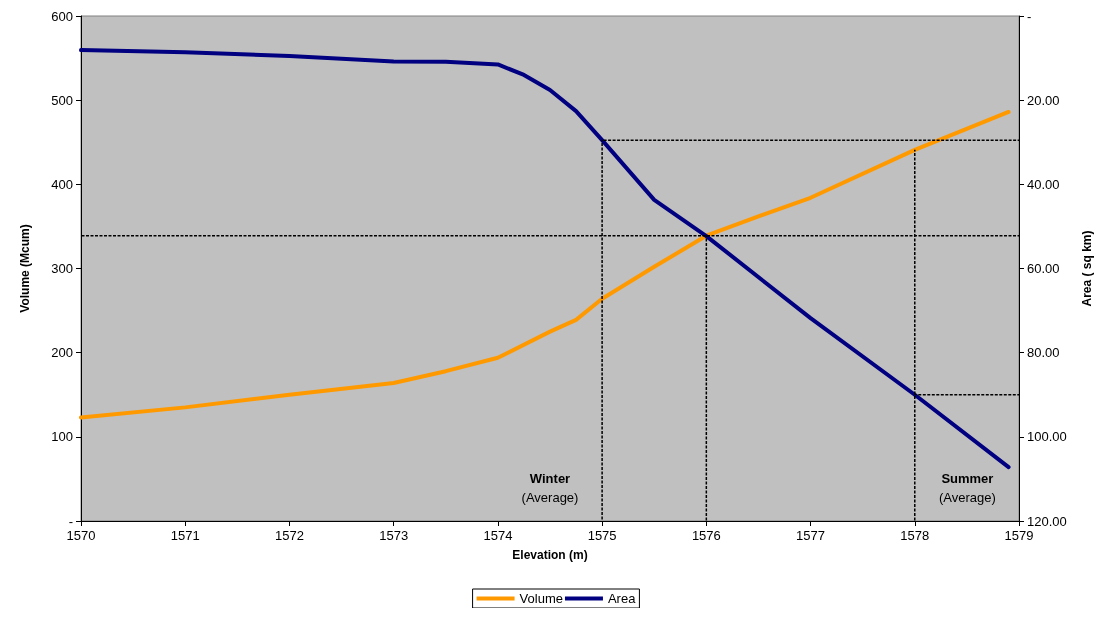 The image size is (1112, 617). What do you see at coordinates (1047, 521) in the screenshot?
I see `y2-tick-label: 120.00` at bounding box center [1047, 521].